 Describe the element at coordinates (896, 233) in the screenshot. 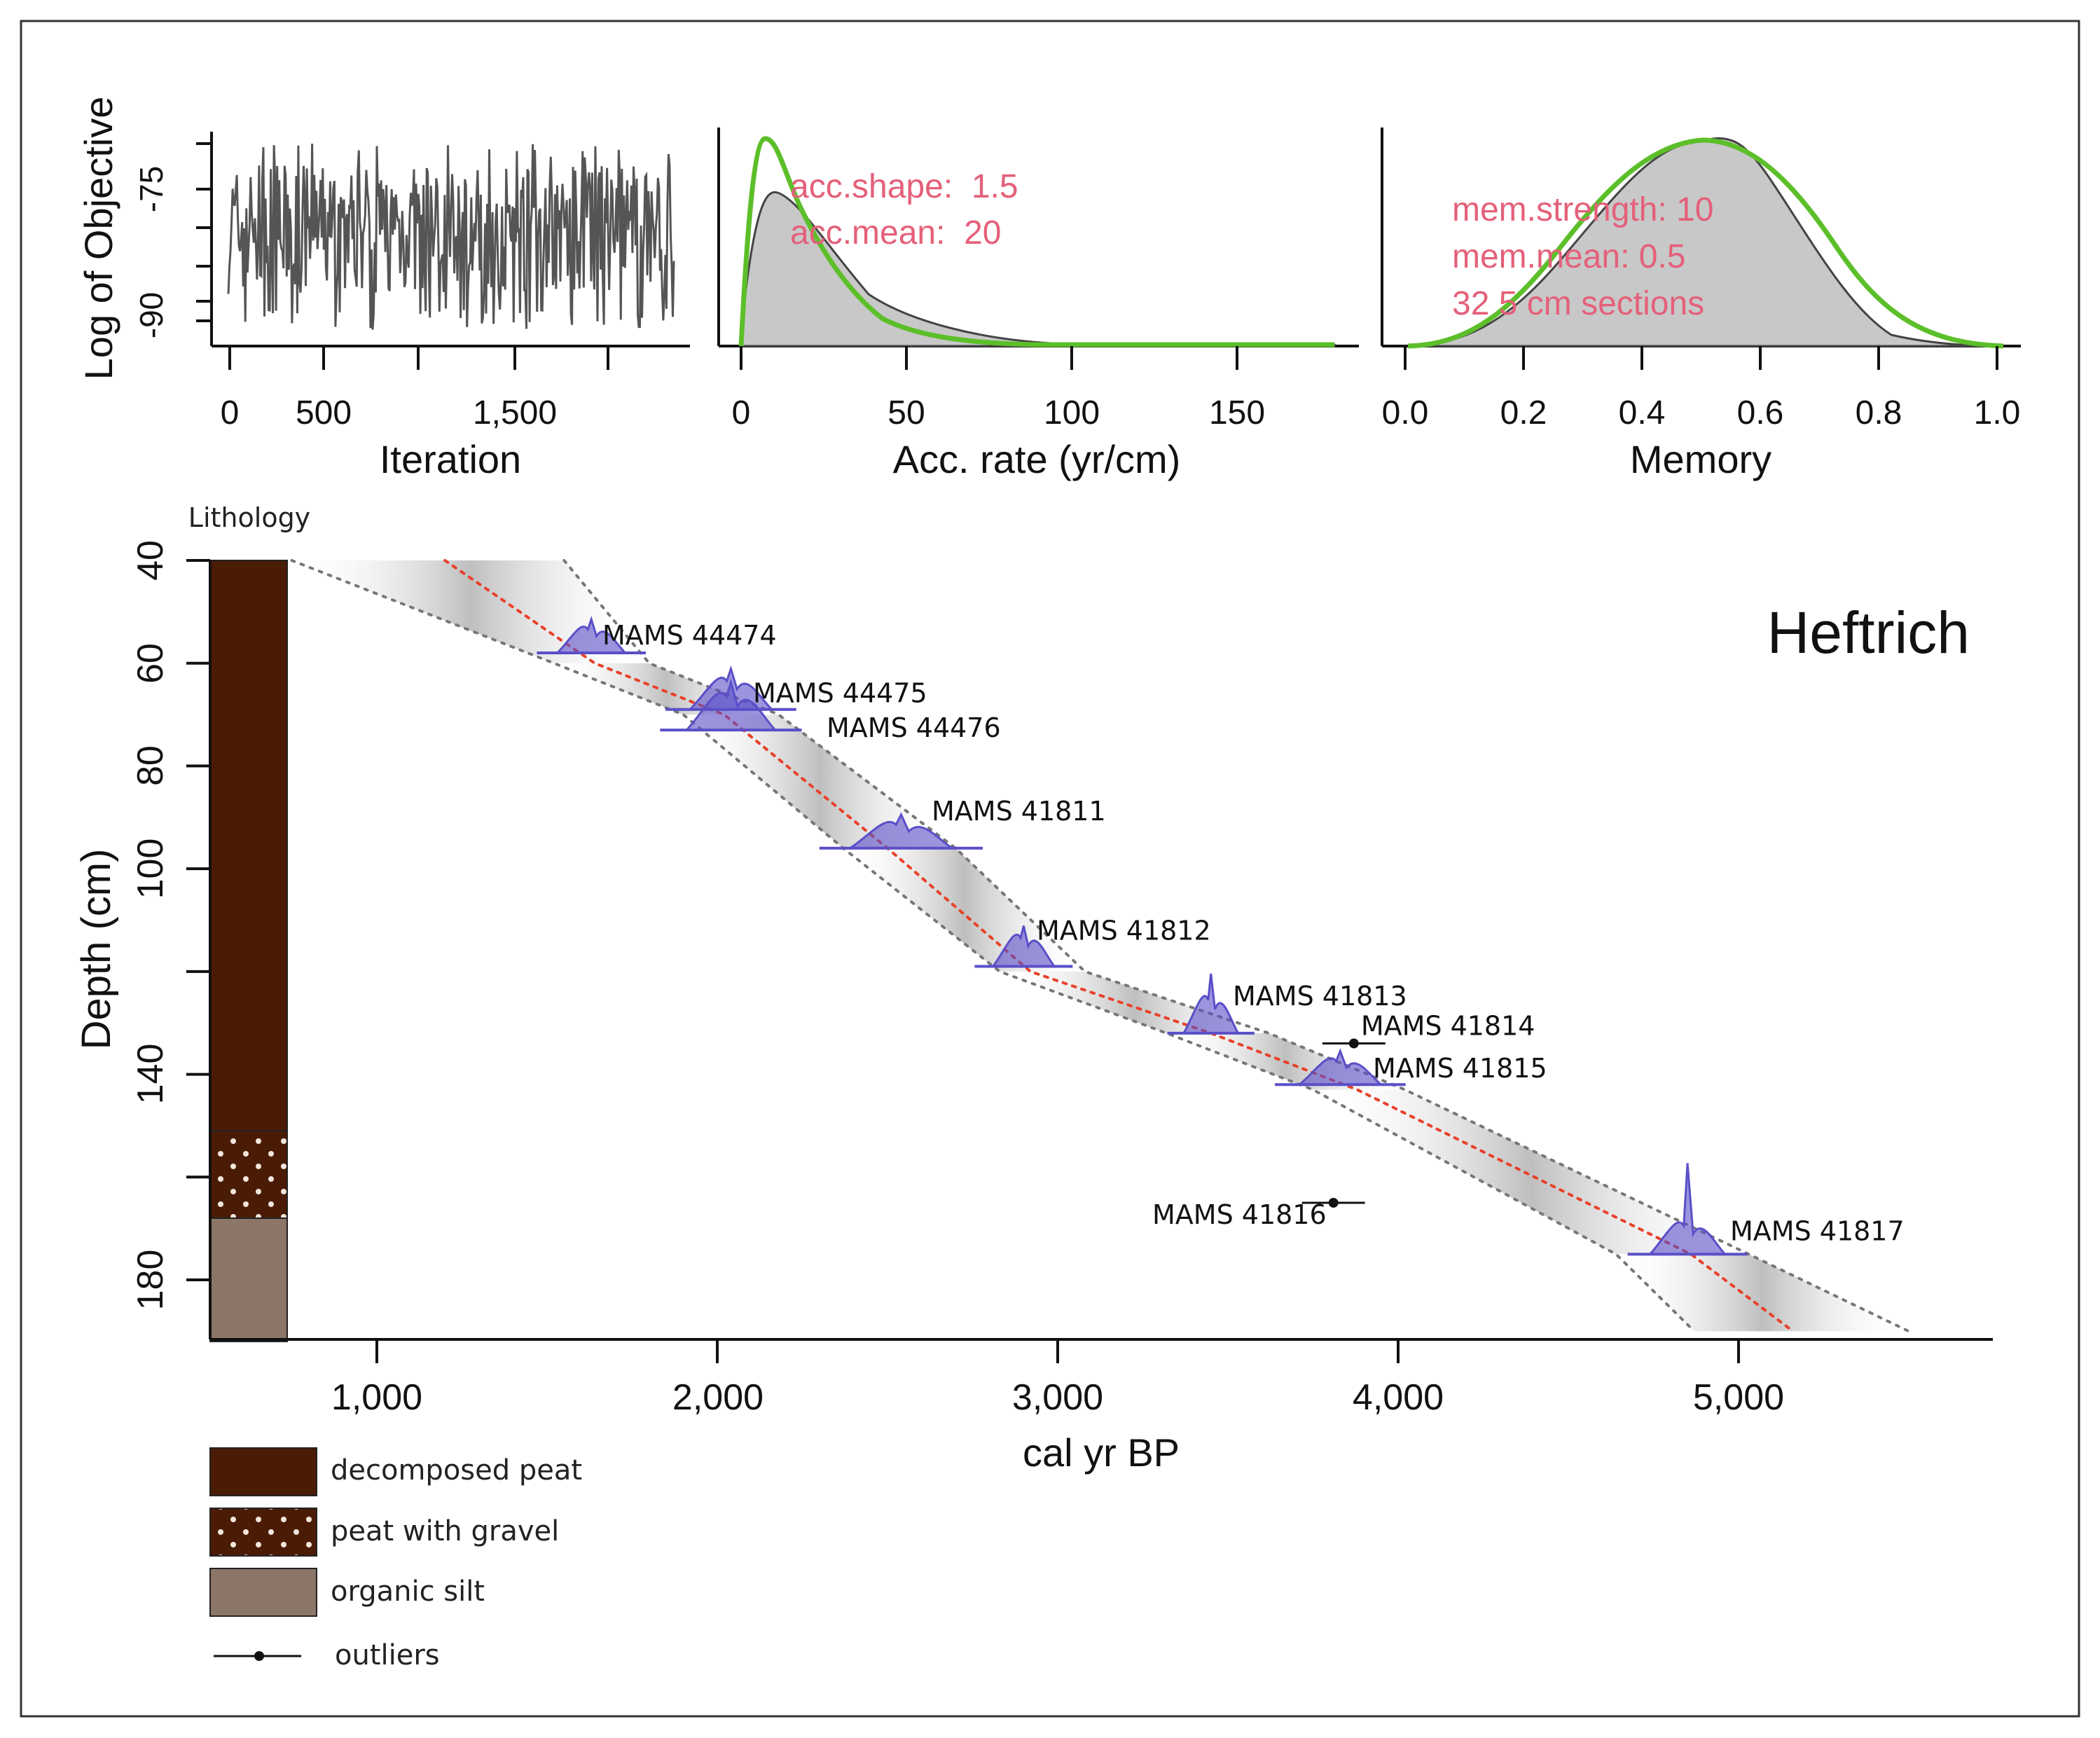

I see `acc-annotation-mean: acc.mean: 20` at that location.